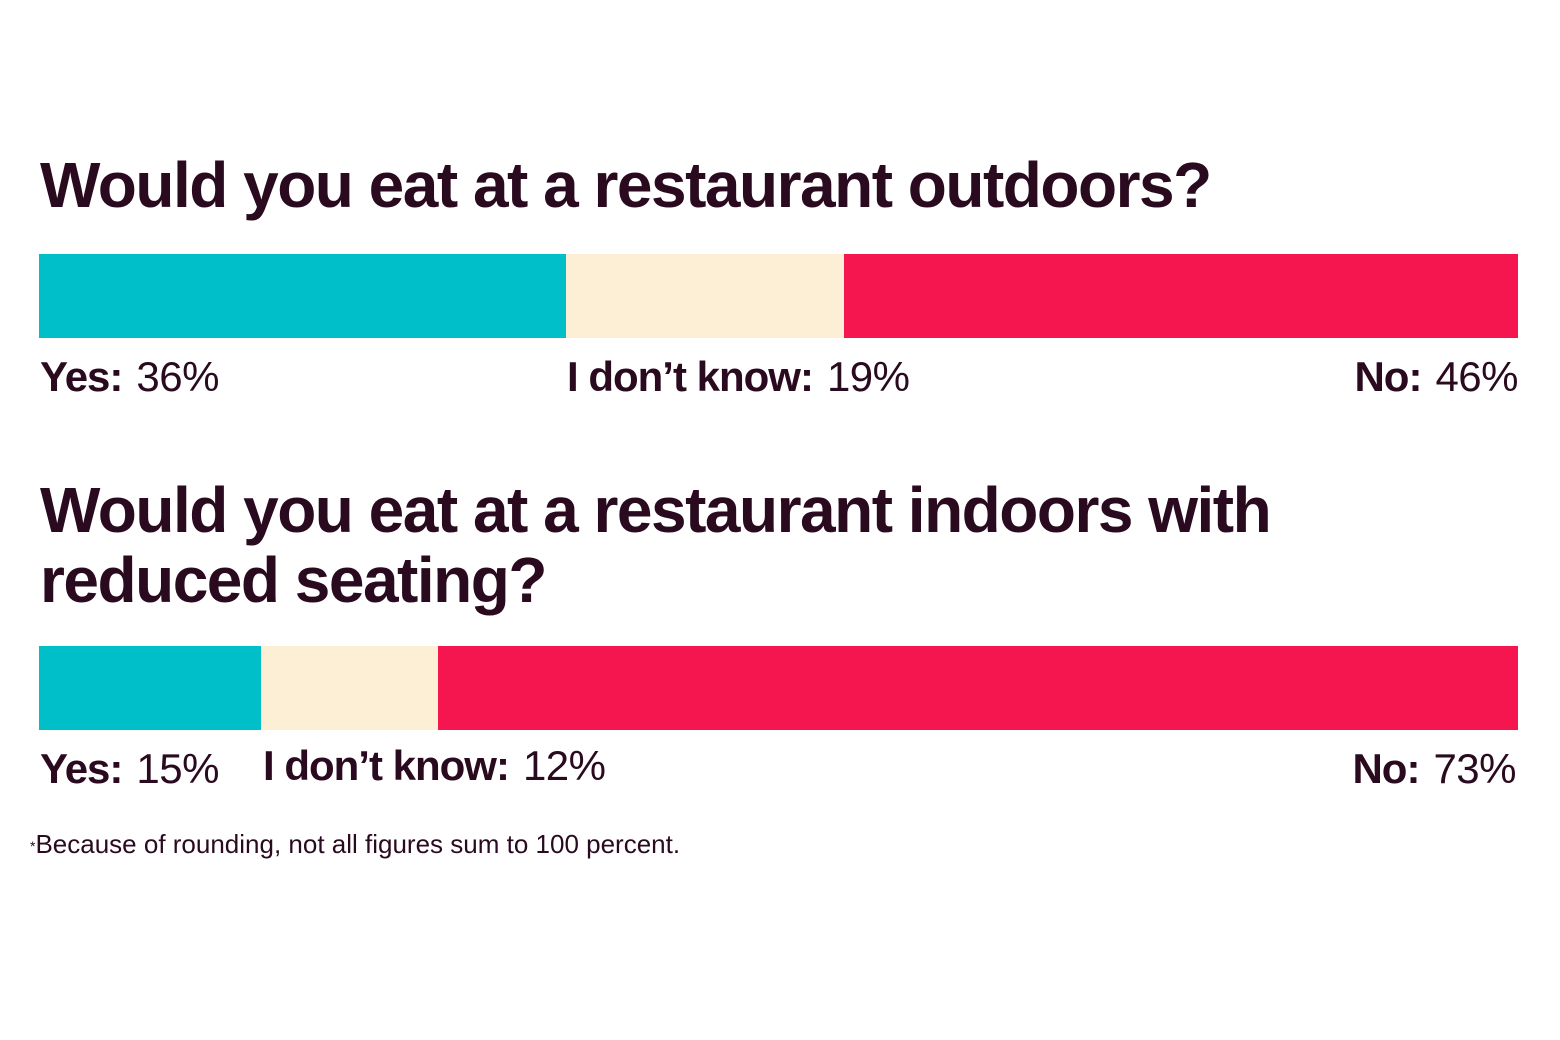  What do you see at coordinates (978, 688) in the screenshot?
I see `chart-2-bar-no` at bounding box center [978, 688].